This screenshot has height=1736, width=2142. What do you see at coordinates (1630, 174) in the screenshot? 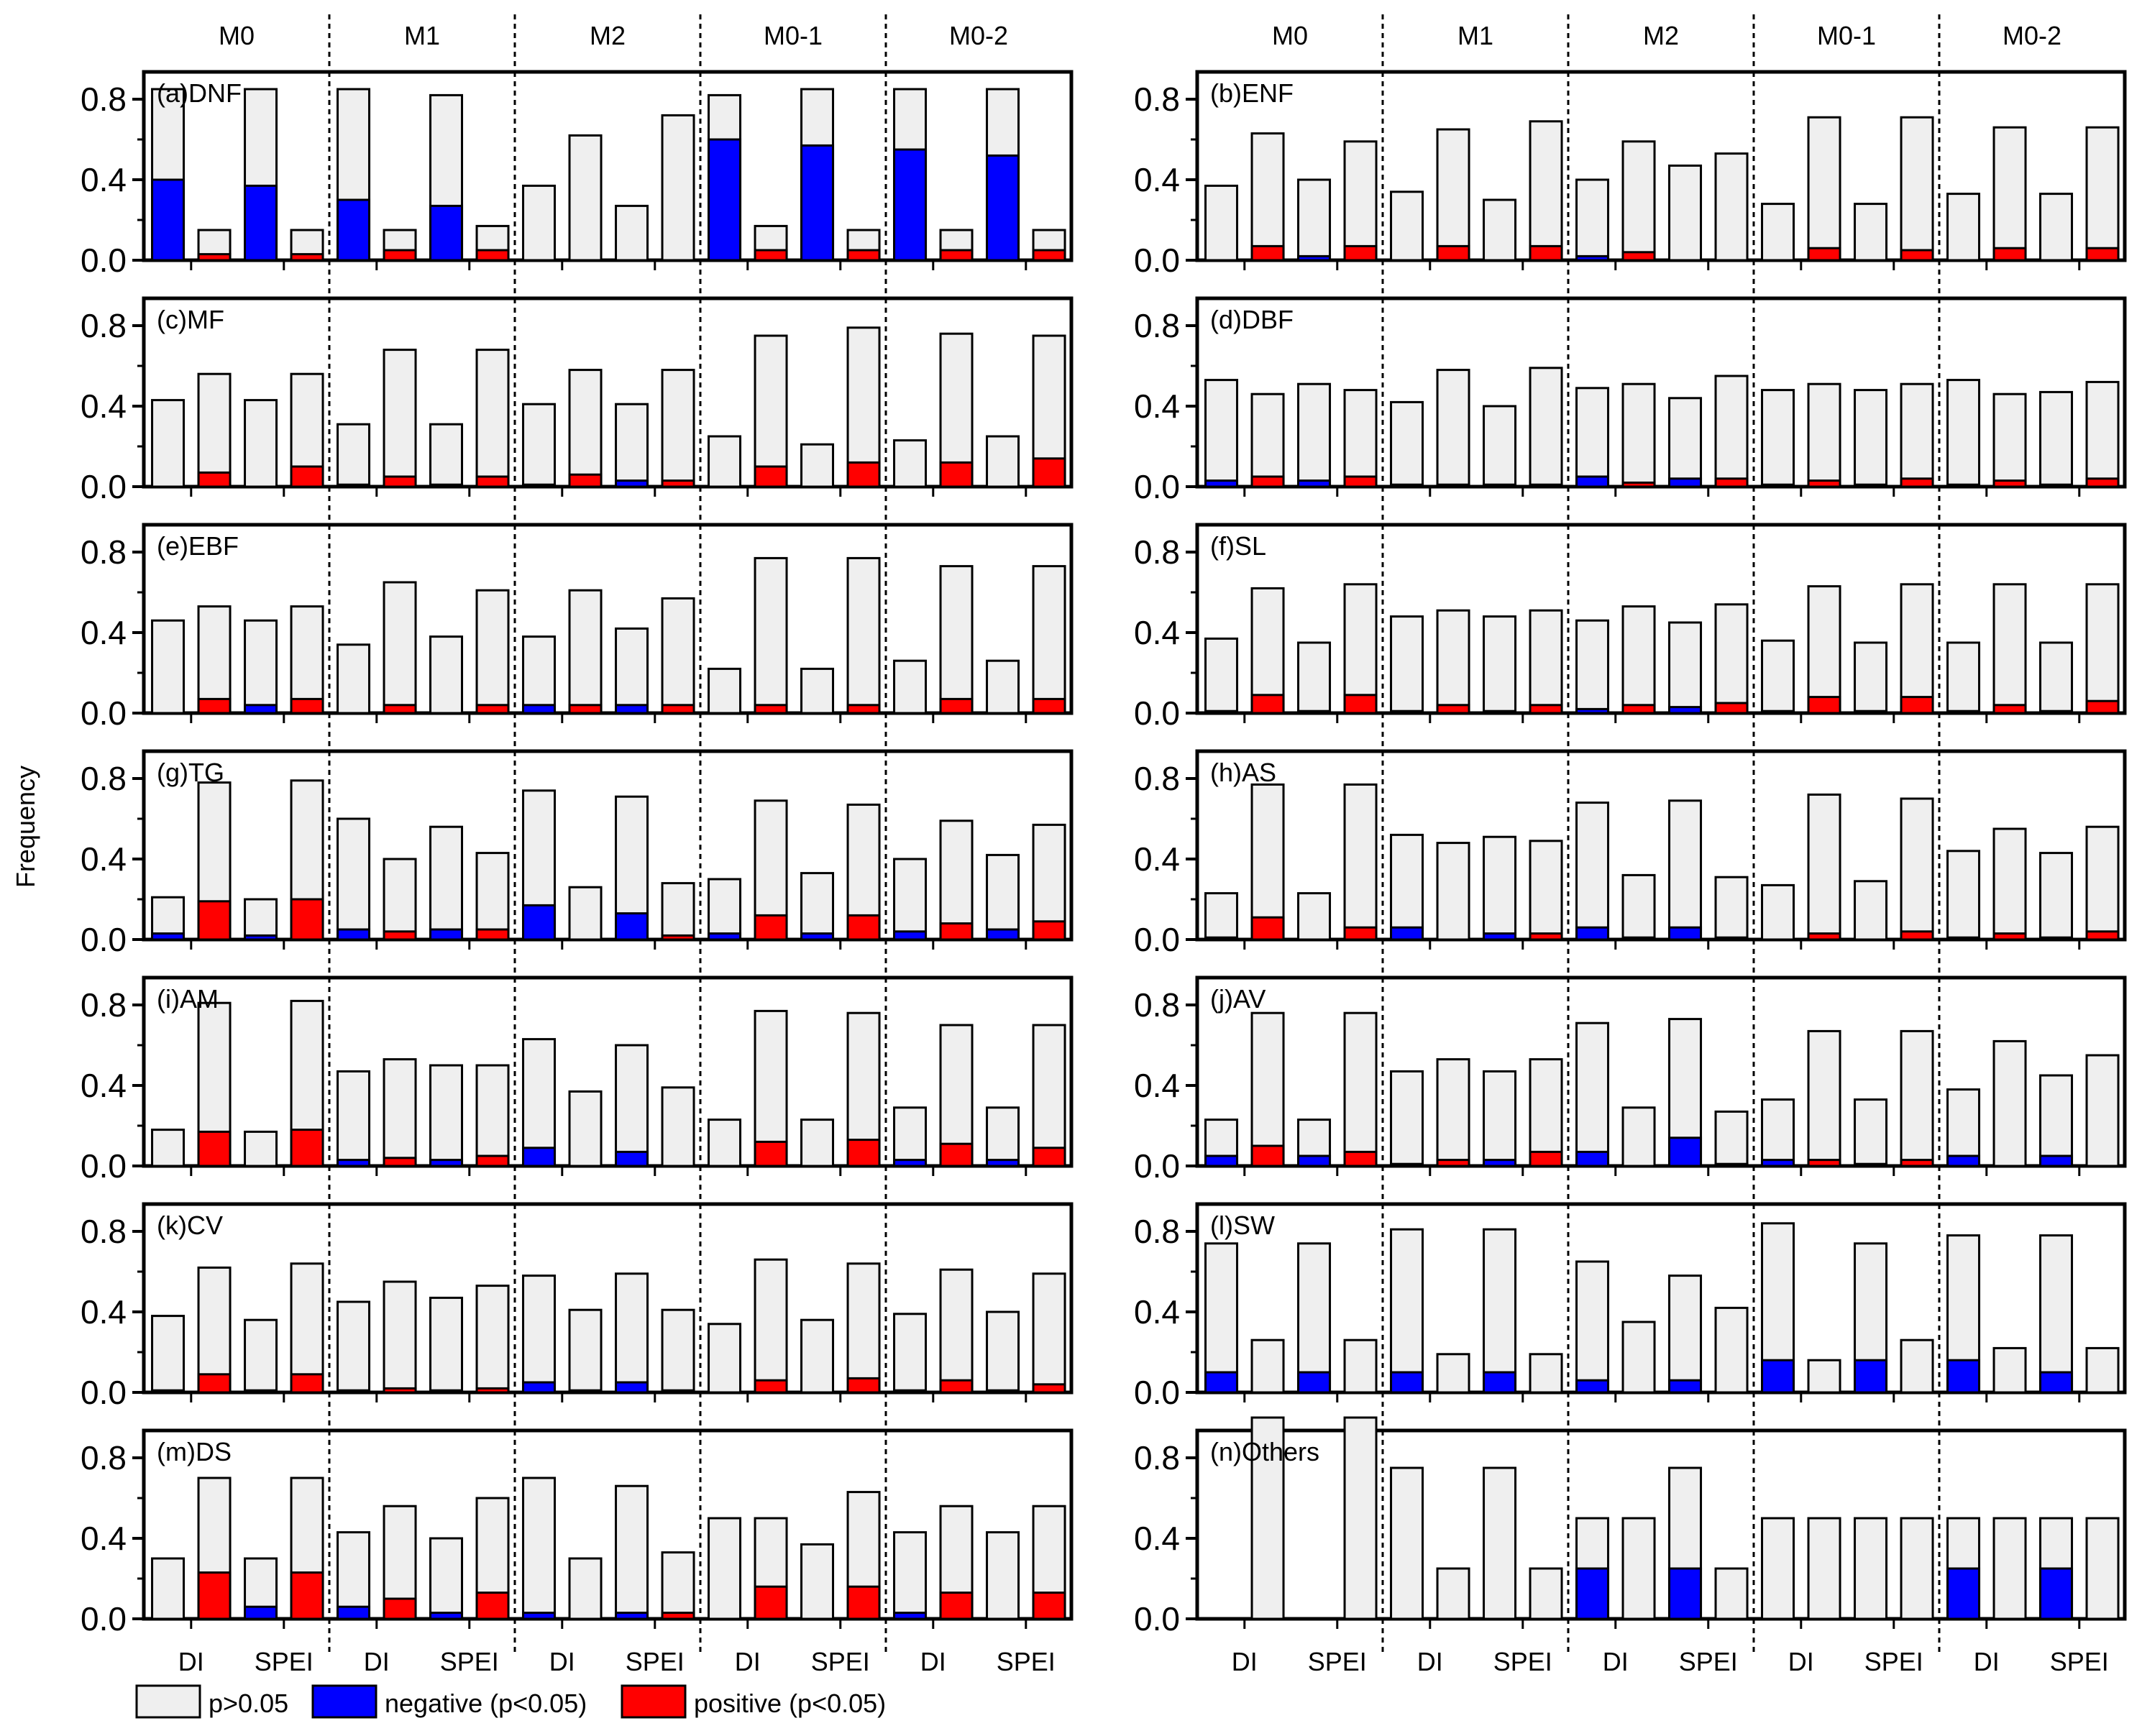
I see `panel-benf: 0.0 0.4 0.8 (b)ENF` at bounding box center [1630, 174].